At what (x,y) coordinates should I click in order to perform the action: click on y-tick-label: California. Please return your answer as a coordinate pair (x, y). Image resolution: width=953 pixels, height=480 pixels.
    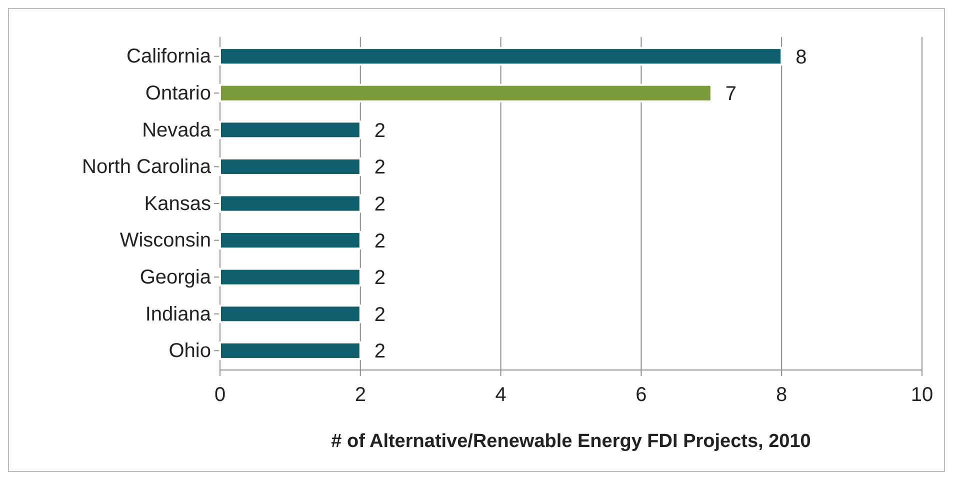
    Looking at the image, I should click on (169, 57).